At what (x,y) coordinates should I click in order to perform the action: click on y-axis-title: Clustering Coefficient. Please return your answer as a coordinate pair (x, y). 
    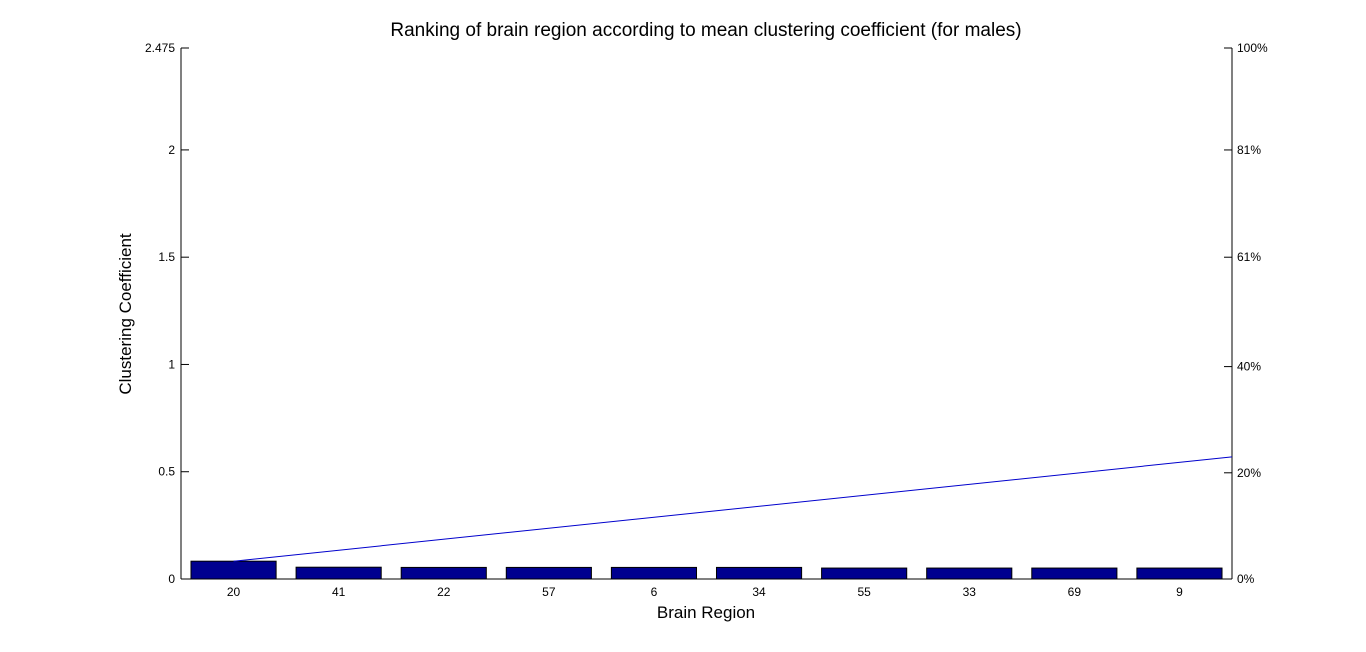
    Looking at the image, I should click on (125, 314).